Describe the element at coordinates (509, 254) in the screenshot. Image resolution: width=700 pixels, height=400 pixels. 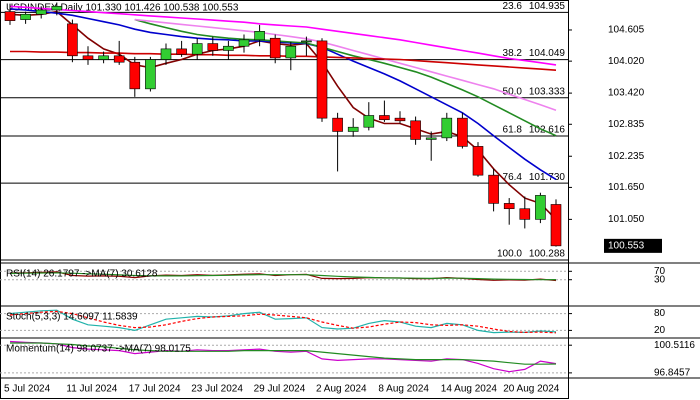
I see `fib-level-name: 100.0` at that location.